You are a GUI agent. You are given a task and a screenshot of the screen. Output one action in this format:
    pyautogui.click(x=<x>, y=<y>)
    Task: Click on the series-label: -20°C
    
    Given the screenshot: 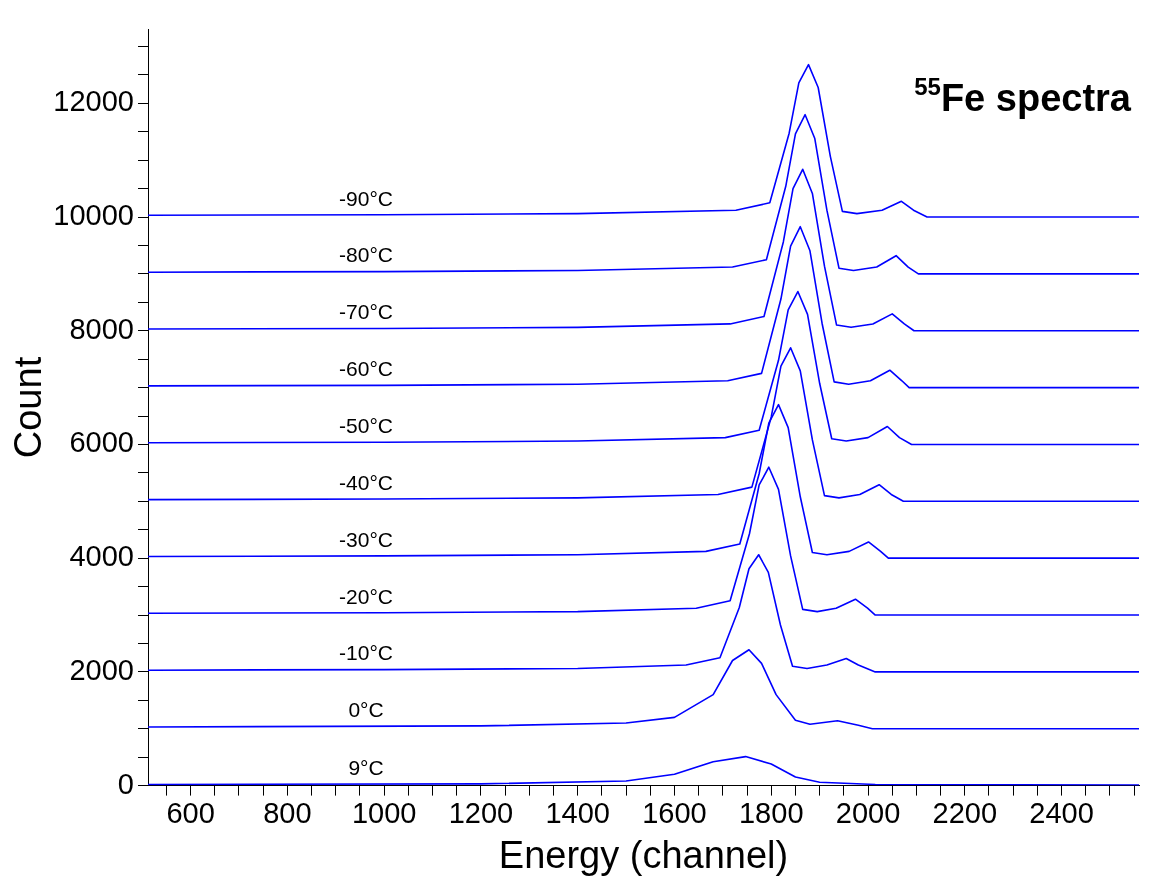 What is the action you would take?
    pyautogui.click(x=366, y=596)
    